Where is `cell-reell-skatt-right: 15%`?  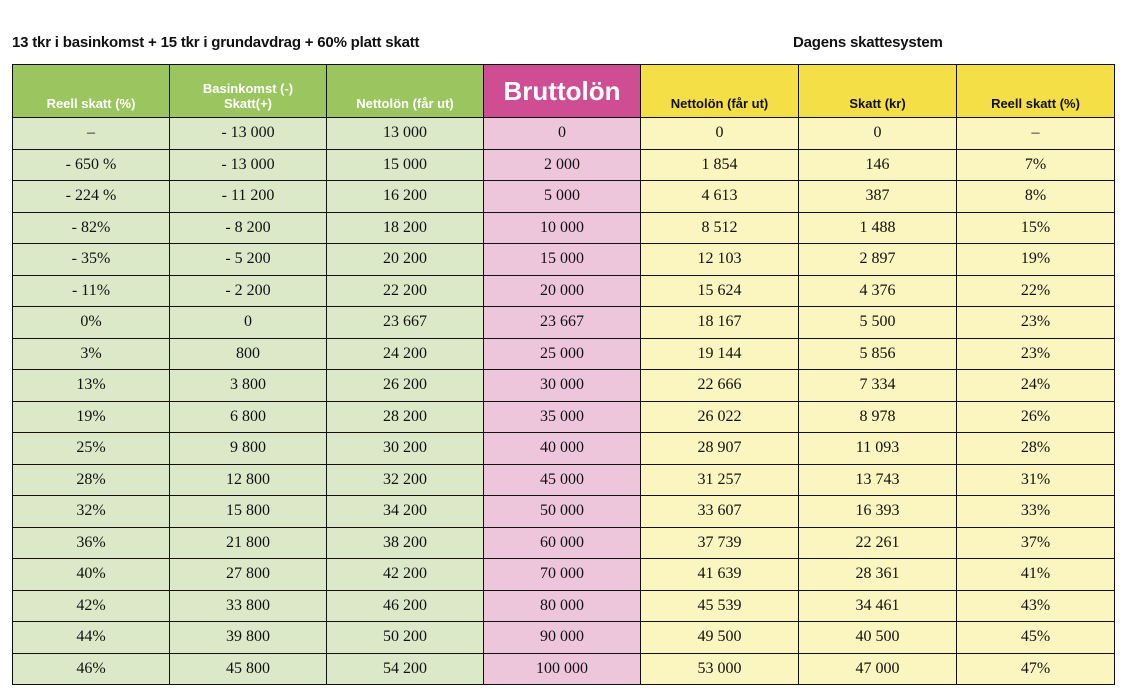
cell-reell-skatt-right: 15% is located at coordinates (1035, 227).